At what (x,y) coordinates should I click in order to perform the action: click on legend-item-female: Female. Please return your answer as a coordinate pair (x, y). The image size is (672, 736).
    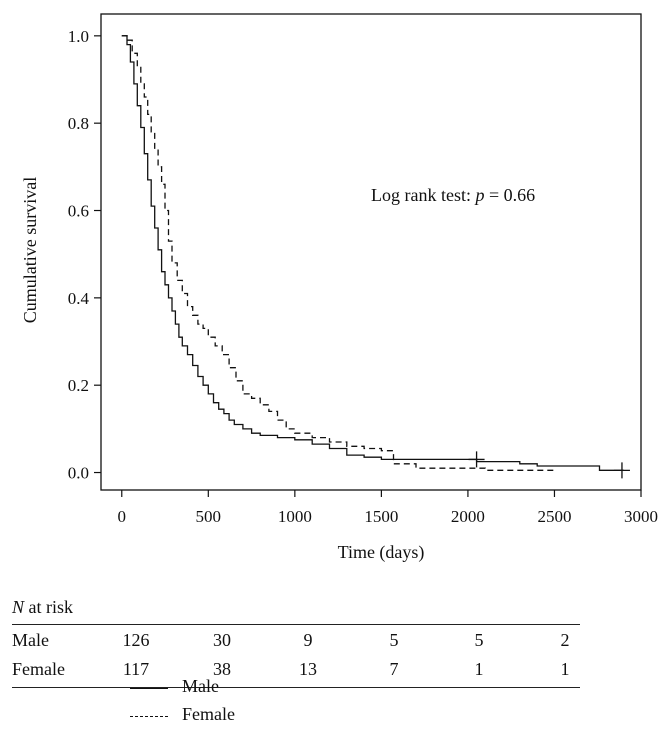
    Looking at the image, I should click on (230, 716).